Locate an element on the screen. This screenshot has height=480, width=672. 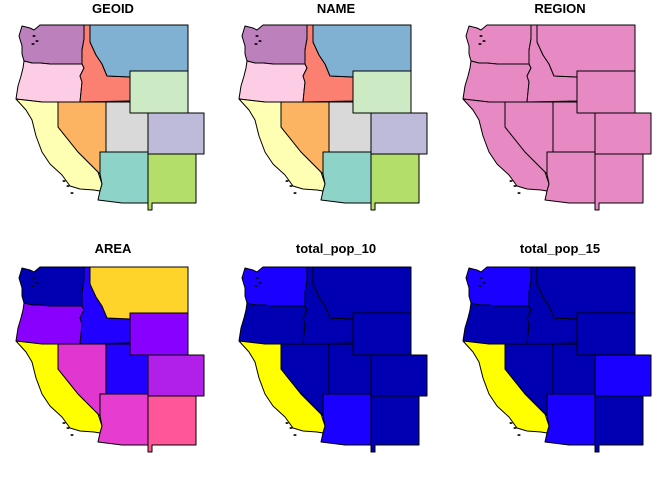
panel-title-name: NAME is located at coordinates (336, 8).